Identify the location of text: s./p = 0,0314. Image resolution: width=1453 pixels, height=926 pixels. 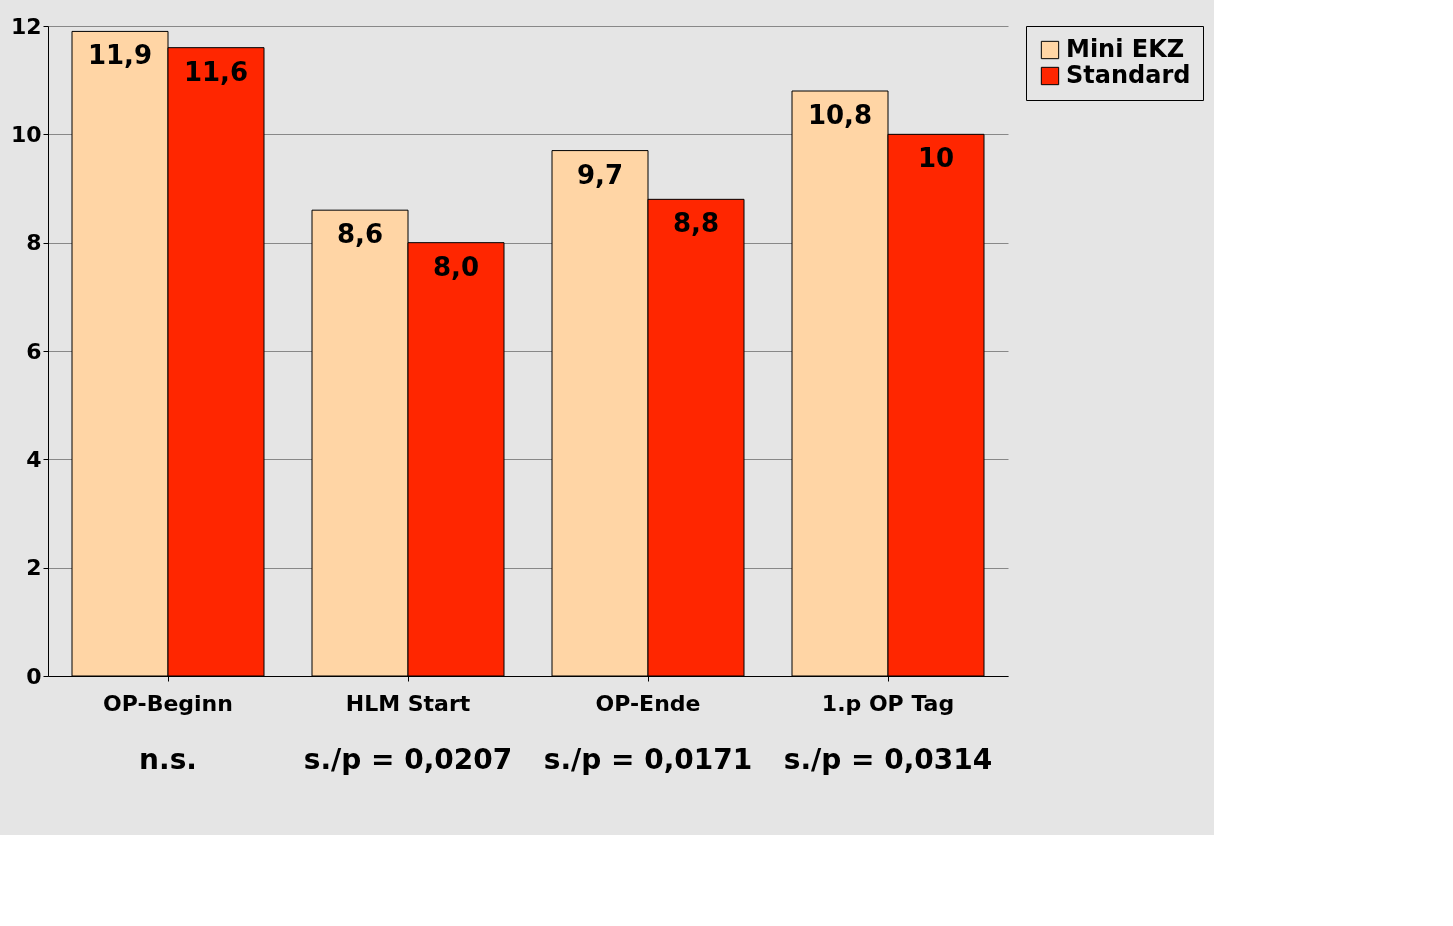
(888, 759).